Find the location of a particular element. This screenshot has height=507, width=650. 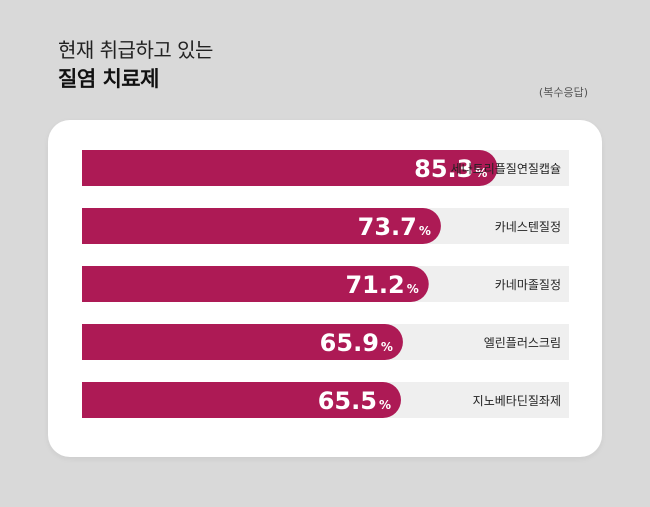

bar-row: 85.3 %세나트리플질연질캡슐 is located at coordinates (325, 168).